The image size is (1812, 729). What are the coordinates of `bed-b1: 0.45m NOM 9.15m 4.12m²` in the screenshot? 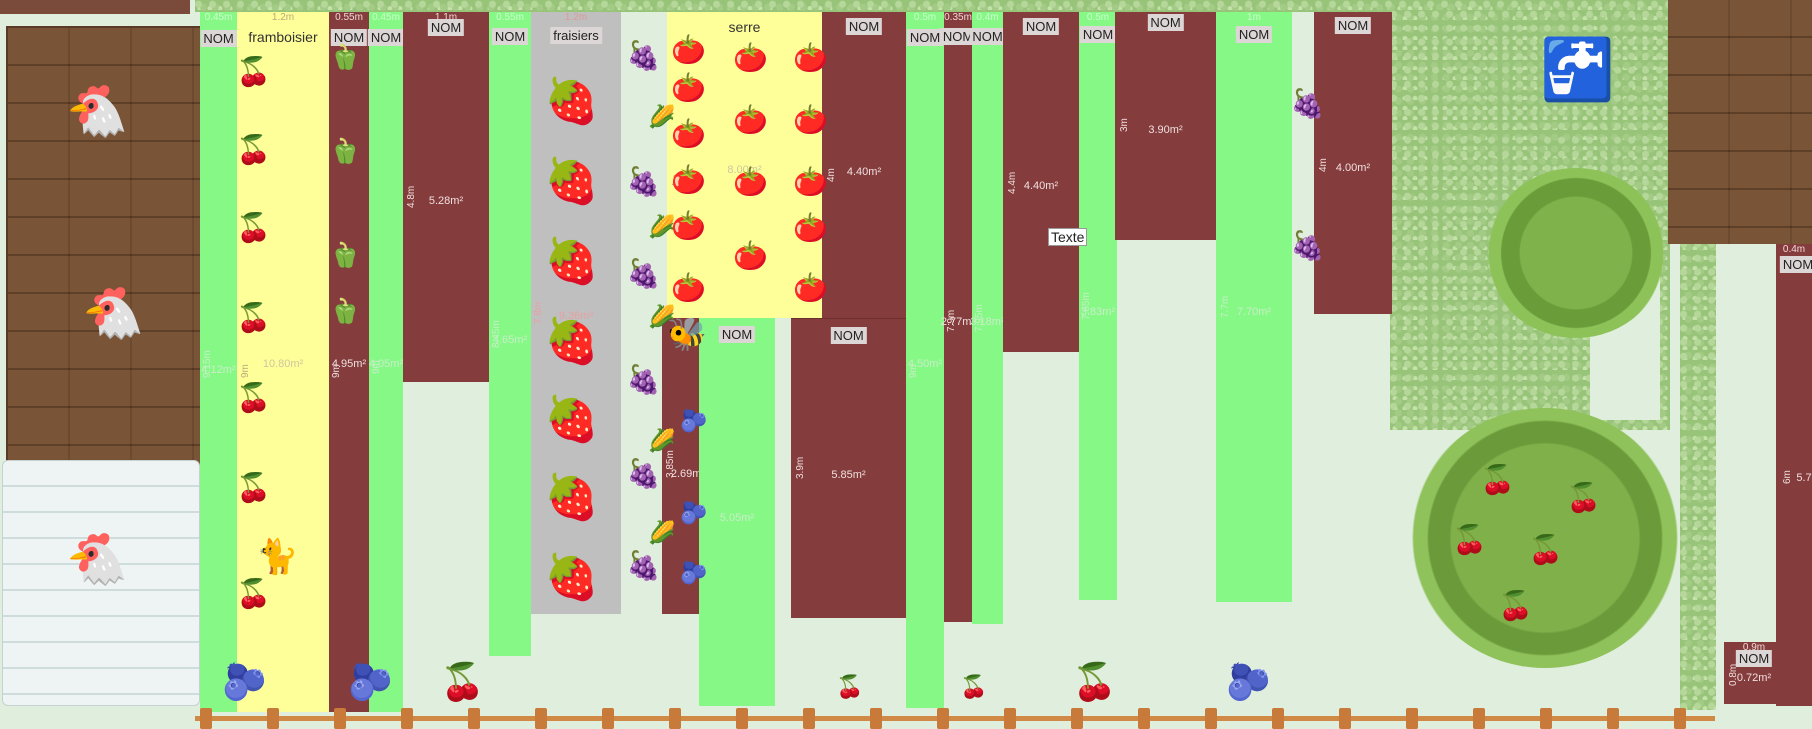 It's located at (218, 362).